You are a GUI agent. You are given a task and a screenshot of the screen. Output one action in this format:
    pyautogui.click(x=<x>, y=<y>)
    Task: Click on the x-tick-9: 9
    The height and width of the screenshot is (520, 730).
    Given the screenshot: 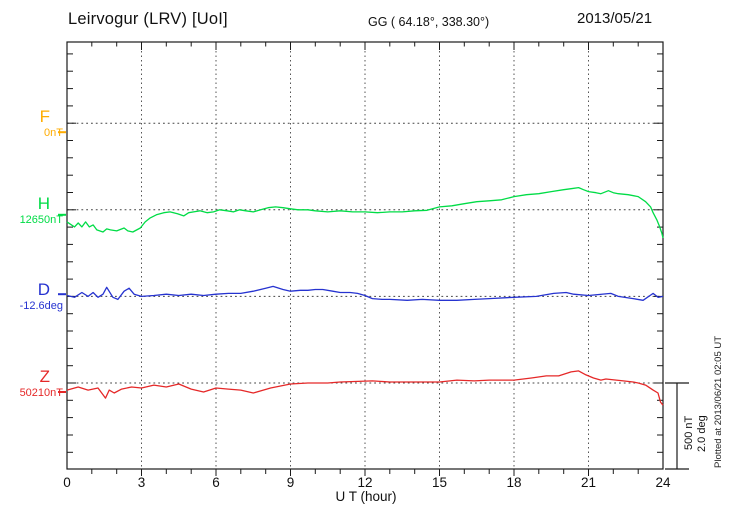 What is the action you would take?
    pyautogui.click(x=290, y=482)
    